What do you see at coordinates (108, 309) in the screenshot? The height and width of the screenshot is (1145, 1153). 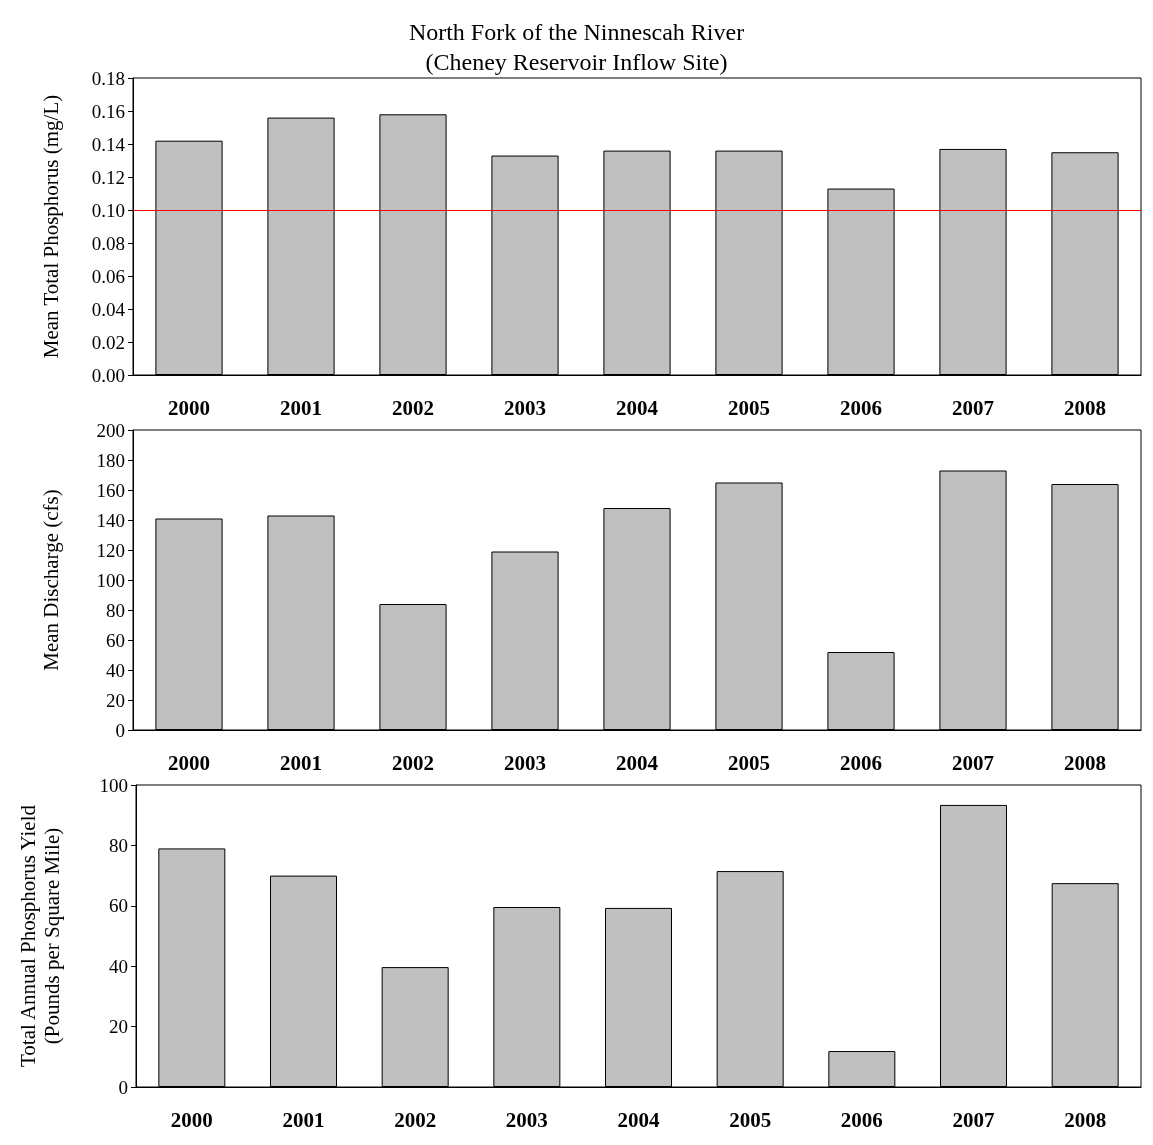 I see `y-tick-label: 0.04` at bounding box center [108, 309].